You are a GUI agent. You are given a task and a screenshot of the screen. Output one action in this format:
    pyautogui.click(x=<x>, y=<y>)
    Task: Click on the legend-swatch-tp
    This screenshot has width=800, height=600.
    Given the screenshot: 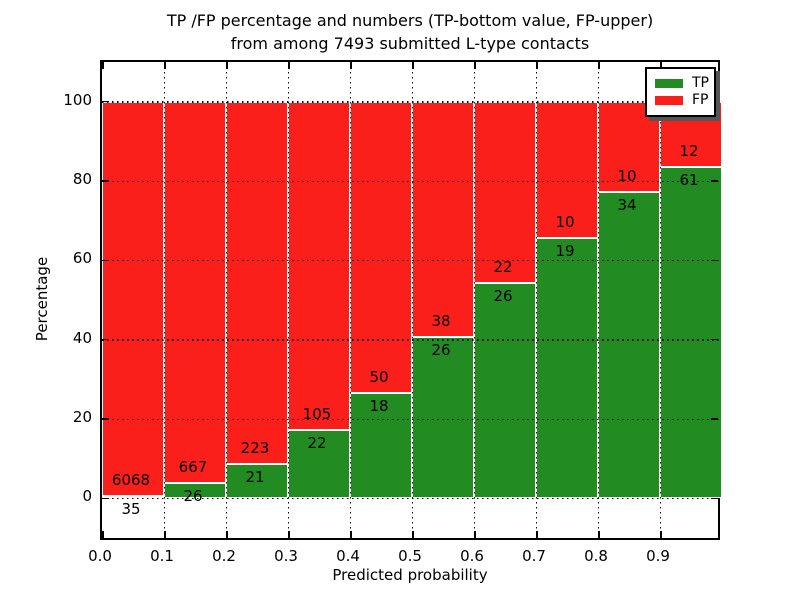 What is the action you would take?
    pyautogui.click(x=669, y=83)
    